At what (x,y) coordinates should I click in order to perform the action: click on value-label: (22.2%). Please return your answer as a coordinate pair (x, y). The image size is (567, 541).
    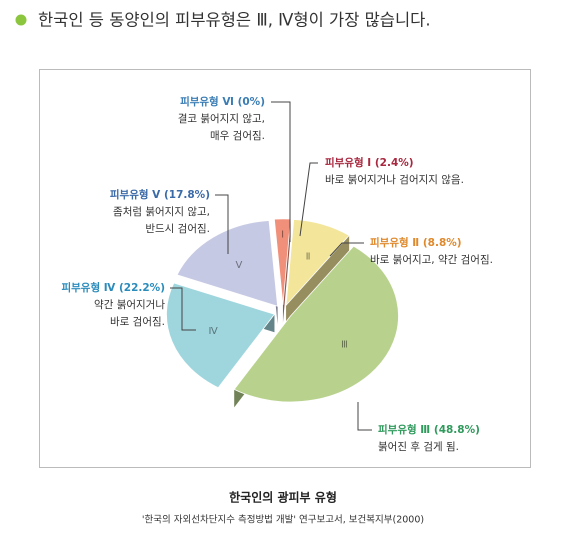
    Looking at the image, I should click on (142, 288).